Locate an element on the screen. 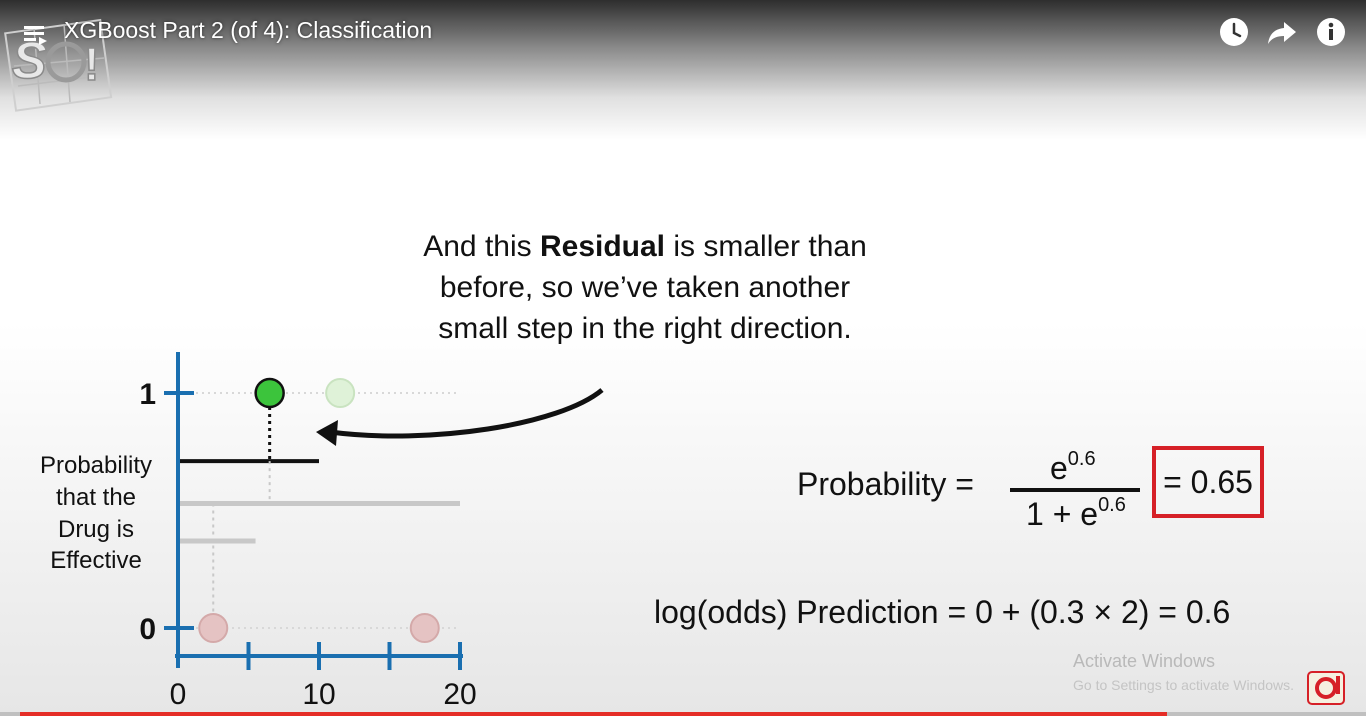 This screenshot has height=716, width=1366. probability-label: Probability = is located at coordinates (885, 484).